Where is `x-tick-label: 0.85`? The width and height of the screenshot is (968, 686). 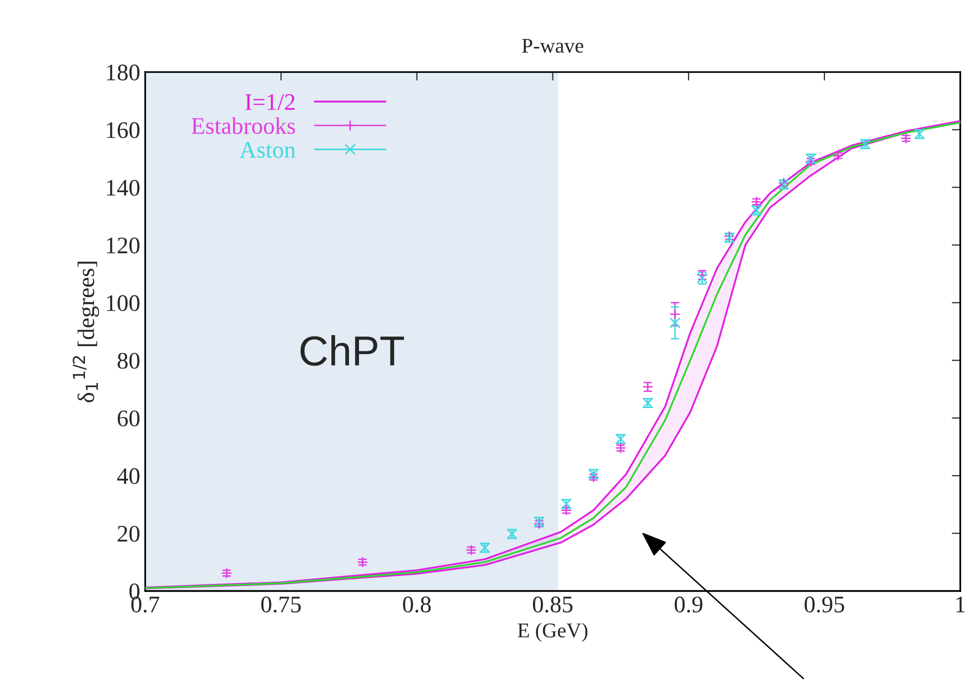
x-tick-label: 0.85 is located at coordinates (552, 604).